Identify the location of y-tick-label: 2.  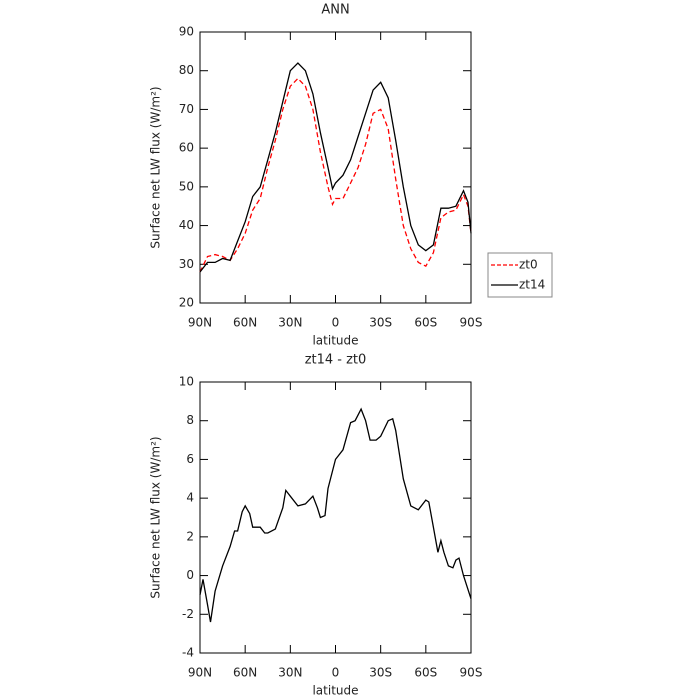
(190, 536).